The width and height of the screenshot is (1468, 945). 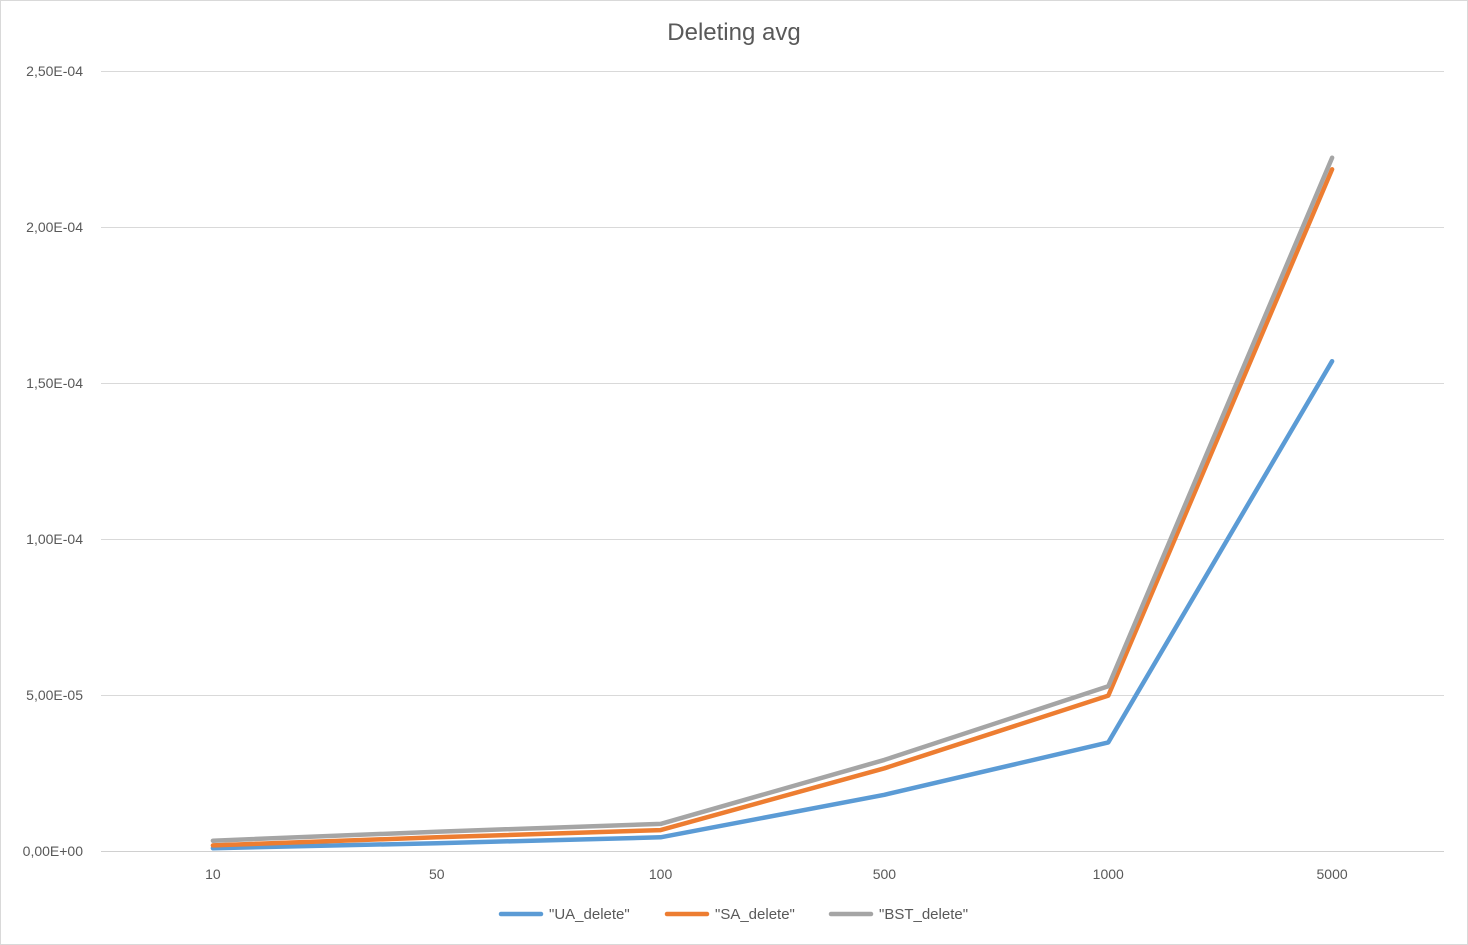 I want to click on x-tick-label: 50, so click(x=437, y=874).